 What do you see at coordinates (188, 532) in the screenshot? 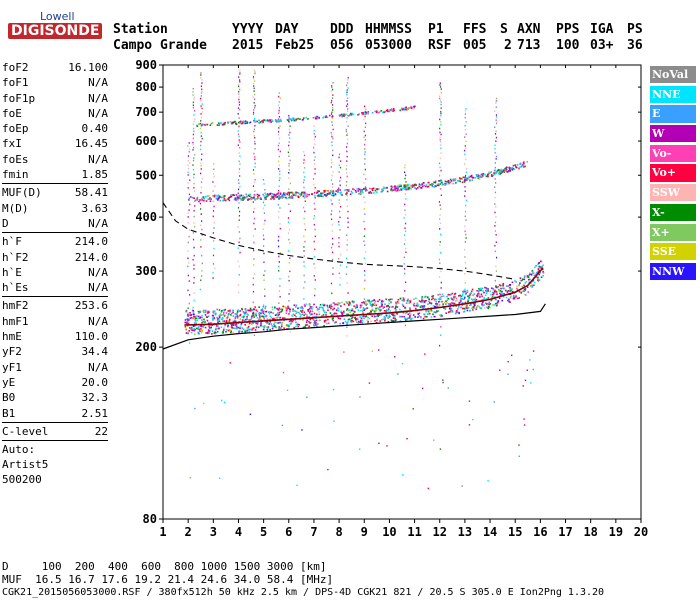
I see `x-tick-label: 2` at bounding box center [188, 532].